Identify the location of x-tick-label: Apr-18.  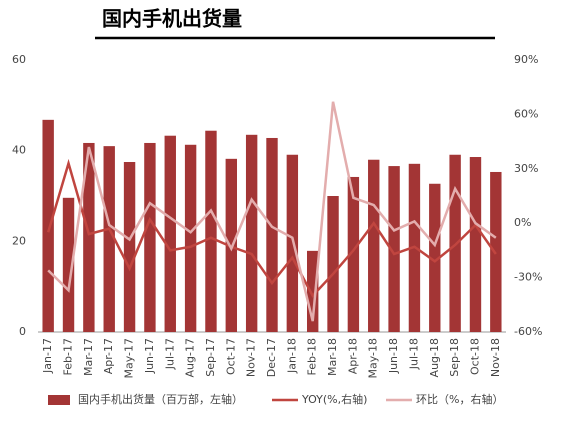
(352, 356).